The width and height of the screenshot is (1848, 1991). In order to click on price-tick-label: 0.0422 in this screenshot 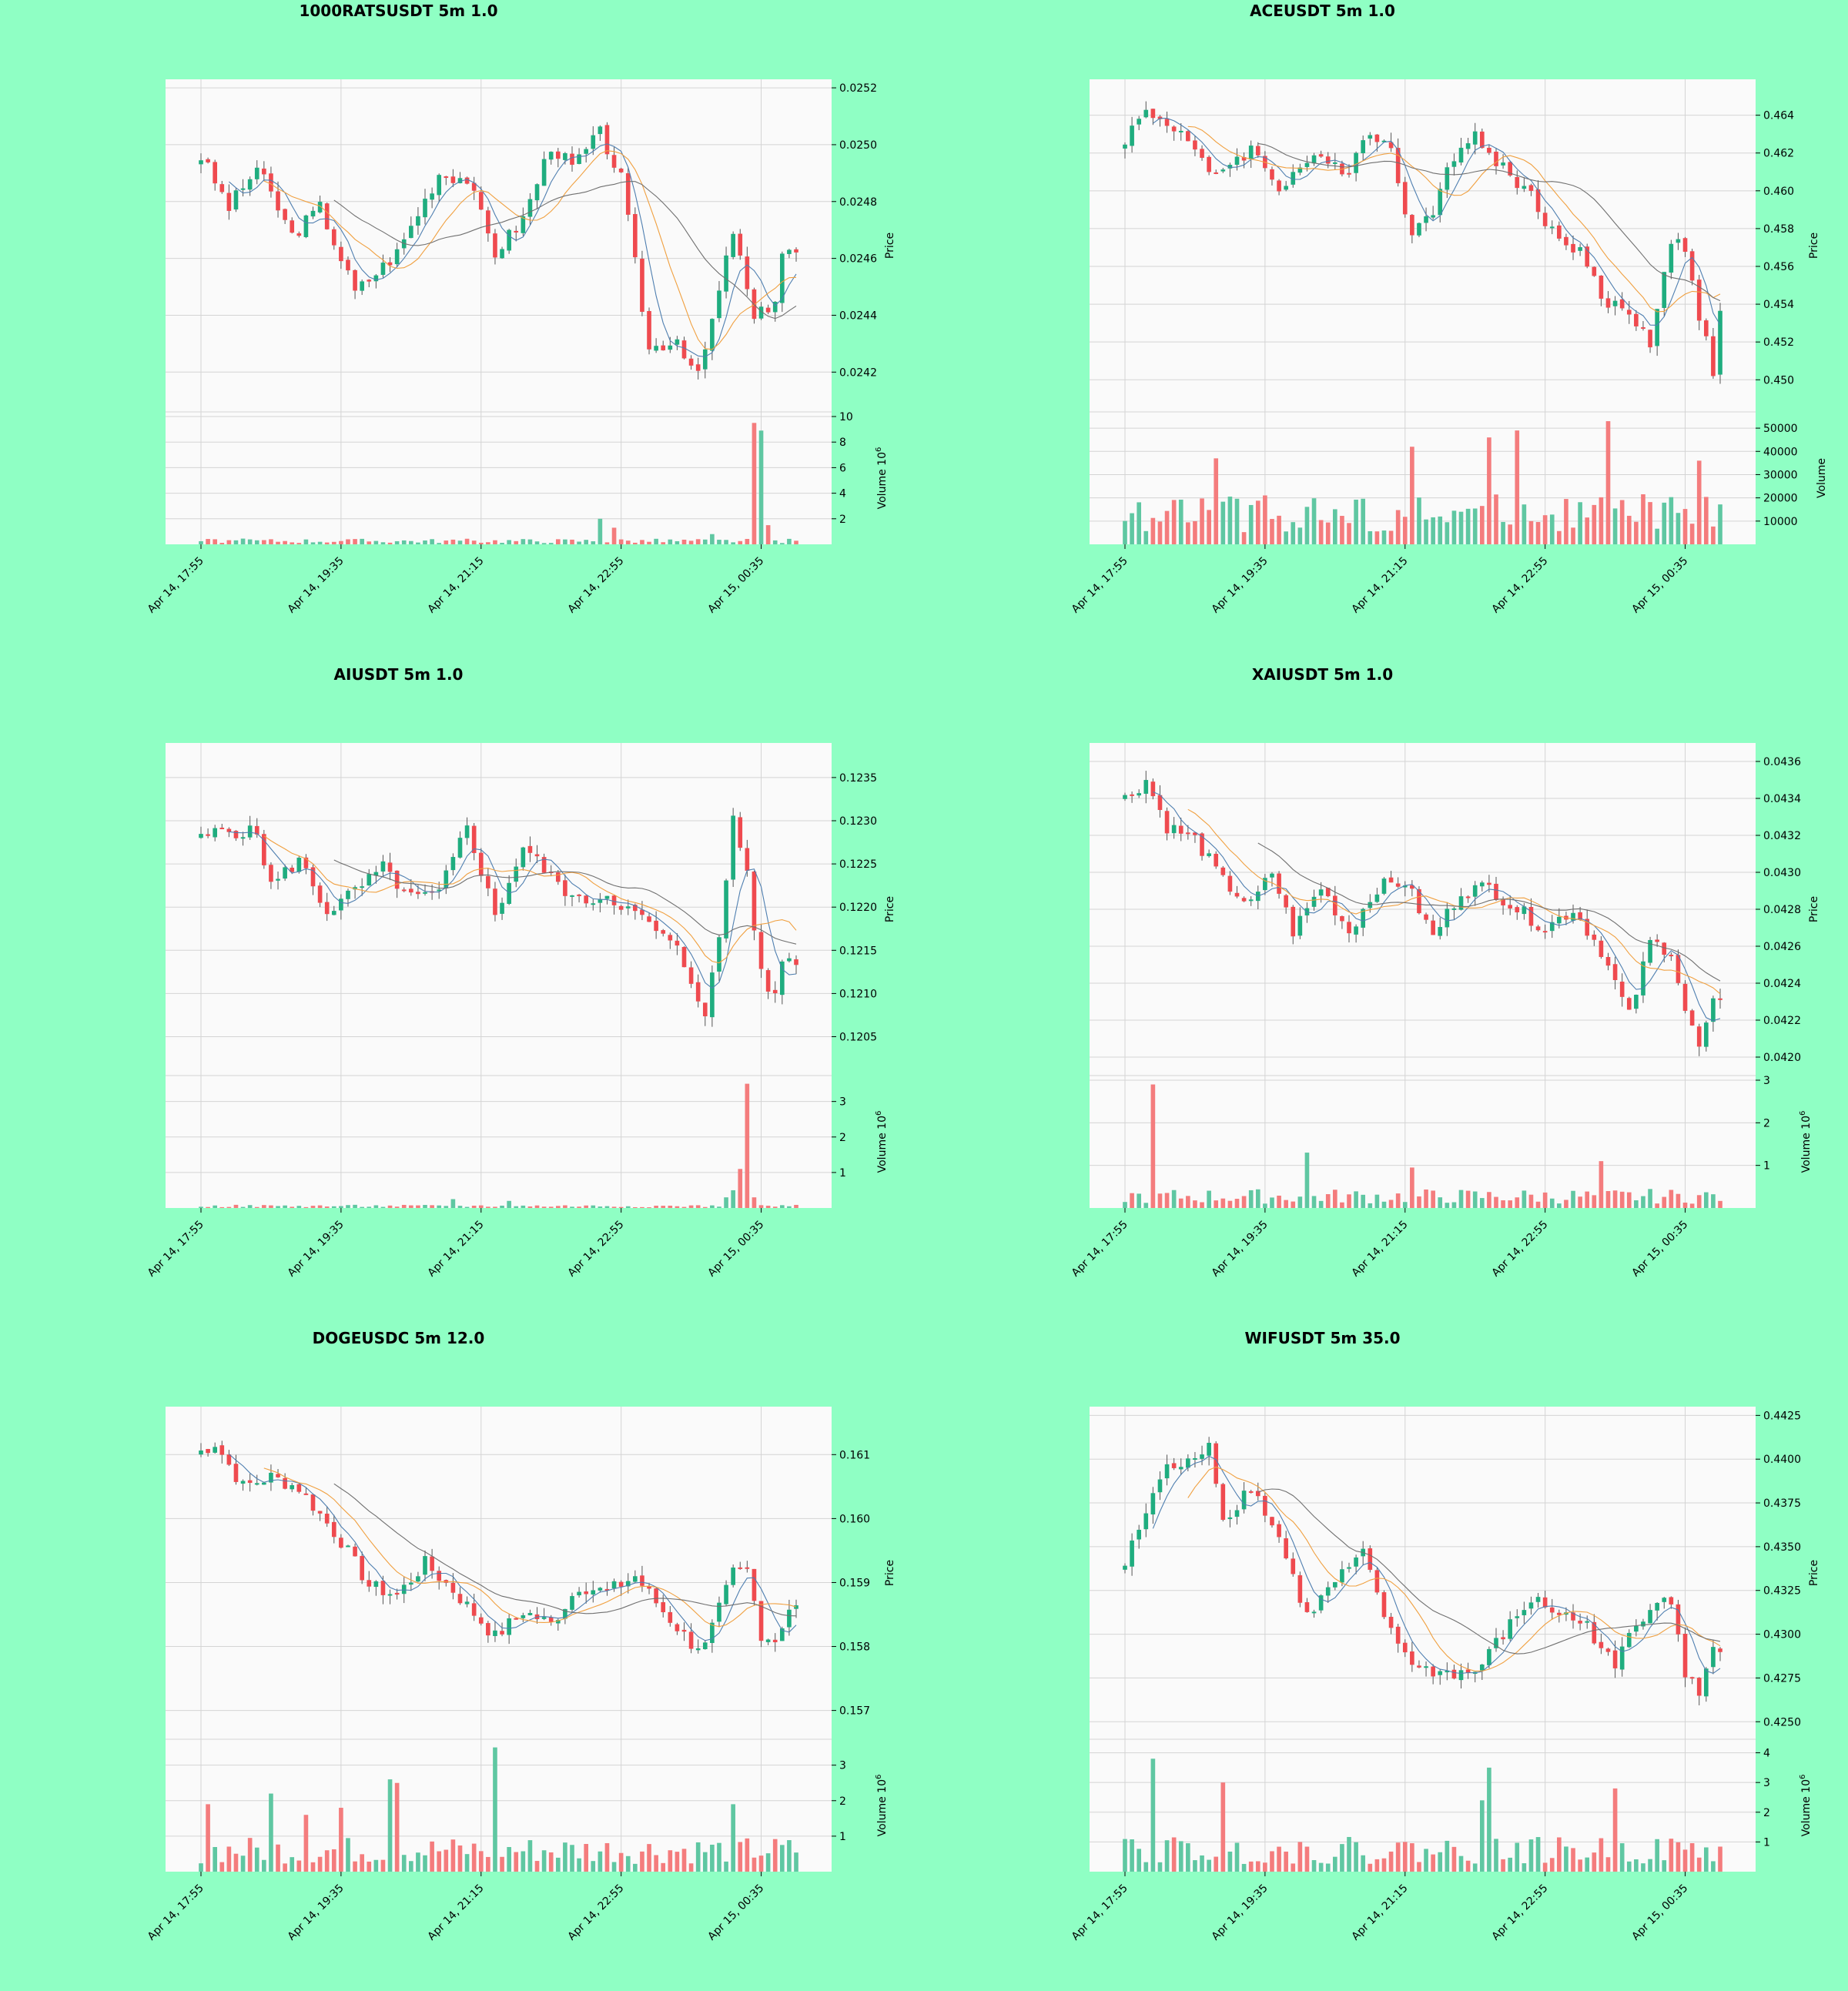, I will do `click(1782, 1021)`.